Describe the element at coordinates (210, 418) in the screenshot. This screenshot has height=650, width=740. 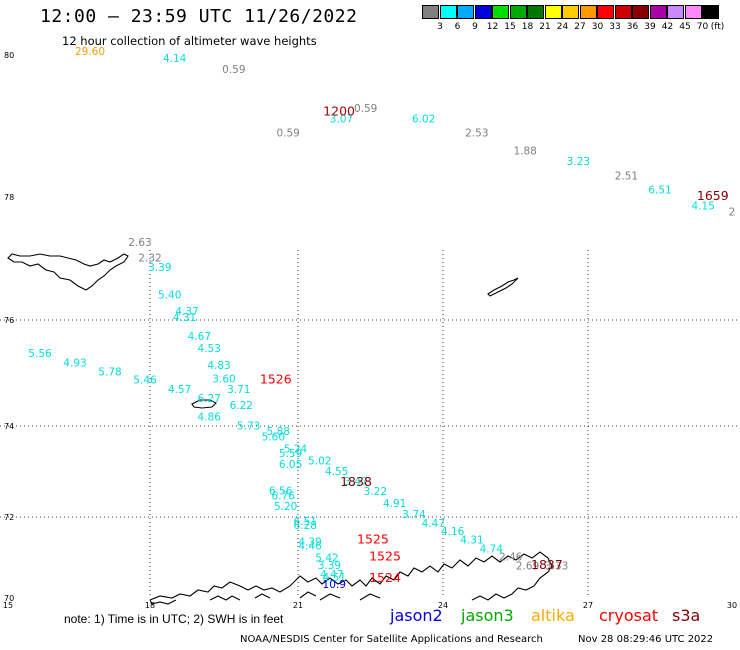
I see `wave-height-value: 4.86` at that location.